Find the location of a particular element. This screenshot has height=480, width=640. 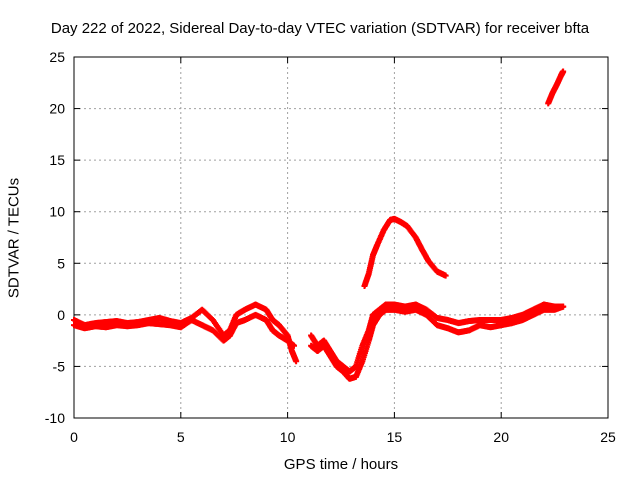

x-tick-label: 0 is located at coordinates (74, 437).